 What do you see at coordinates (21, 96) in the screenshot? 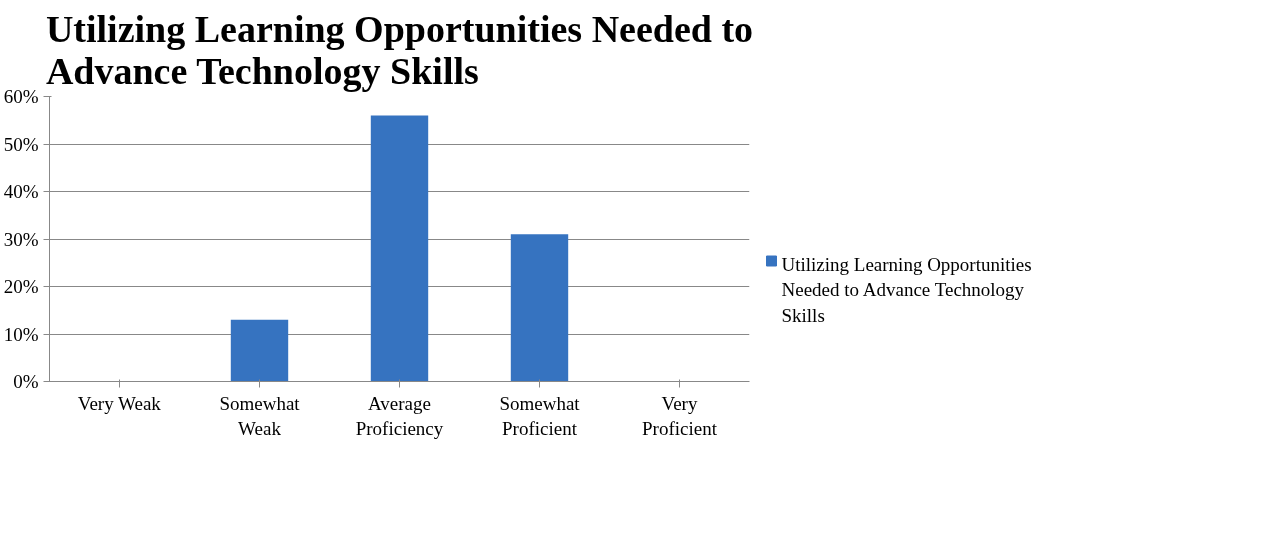
I see `y-tick-label: 60%` at bounding box center [21, 96].